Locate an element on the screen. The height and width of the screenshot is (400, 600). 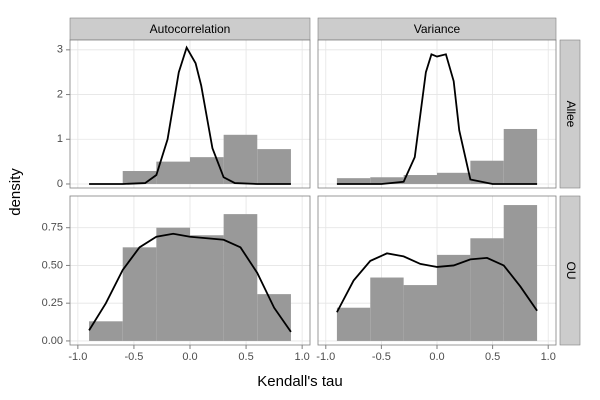
y-tick-label: 0.75 is located at coordinates (52, 228).